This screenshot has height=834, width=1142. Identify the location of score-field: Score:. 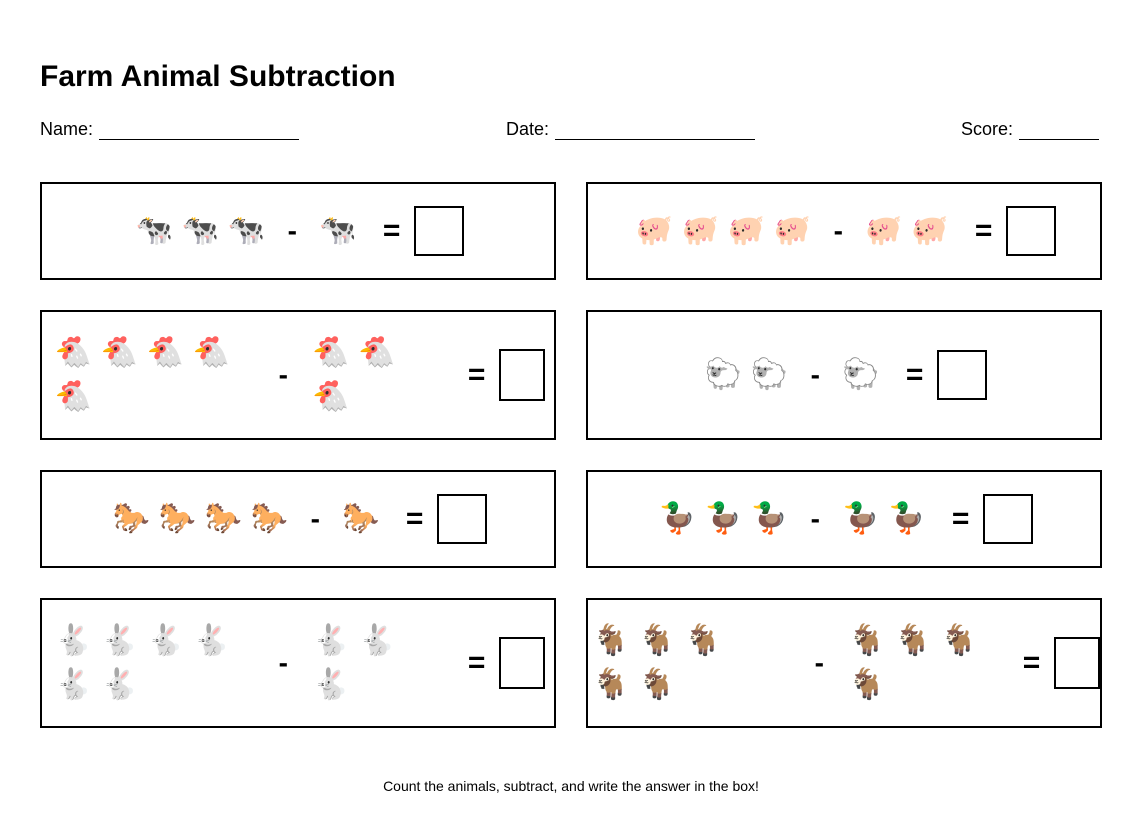
(1030, 129).